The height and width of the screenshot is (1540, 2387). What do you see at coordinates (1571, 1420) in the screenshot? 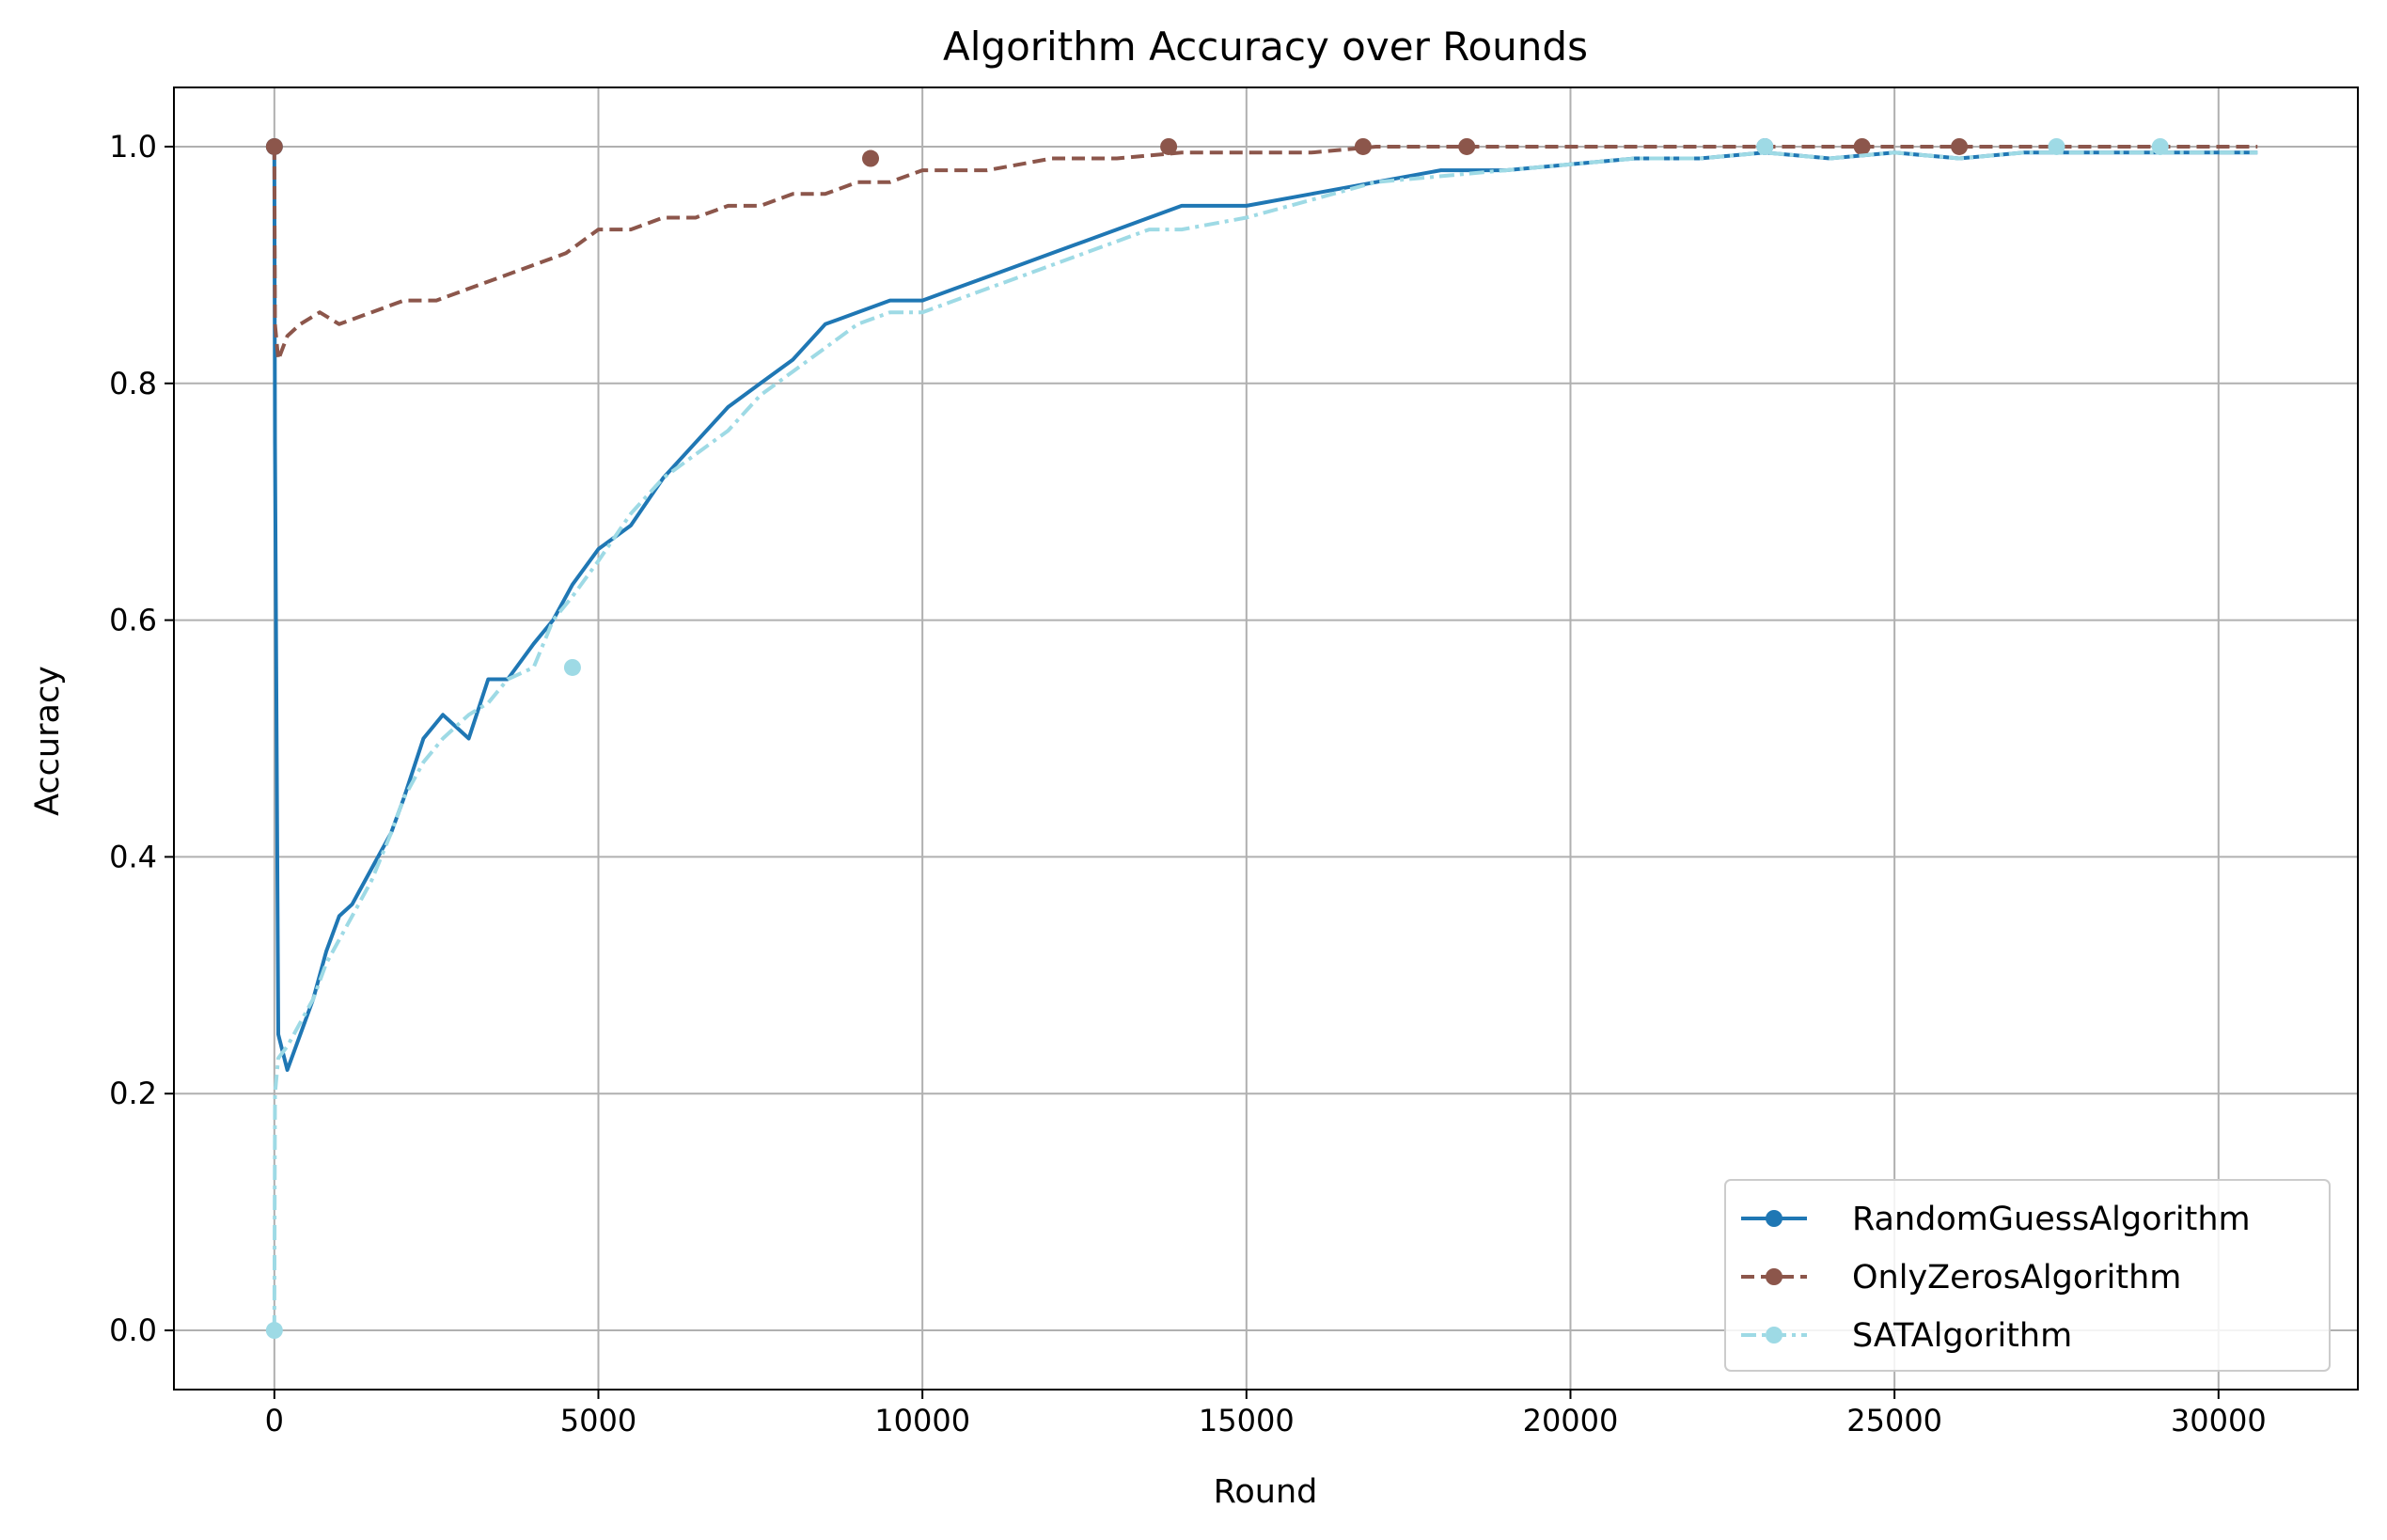
I see `x-tick-label: 20000` at bounding box center [1571, 1420].